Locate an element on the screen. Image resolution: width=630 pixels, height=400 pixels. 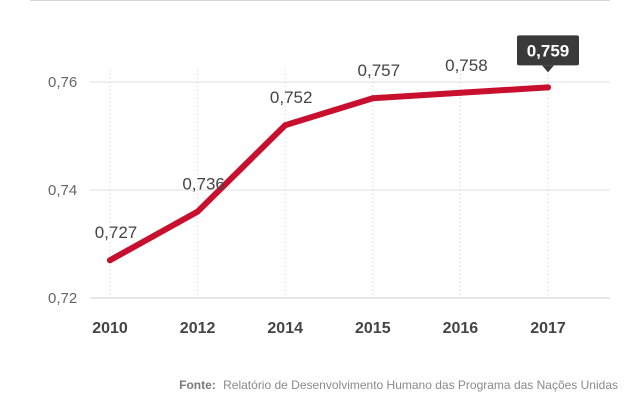
x-tick-label: 2010 is located at coordinates (110, 328).